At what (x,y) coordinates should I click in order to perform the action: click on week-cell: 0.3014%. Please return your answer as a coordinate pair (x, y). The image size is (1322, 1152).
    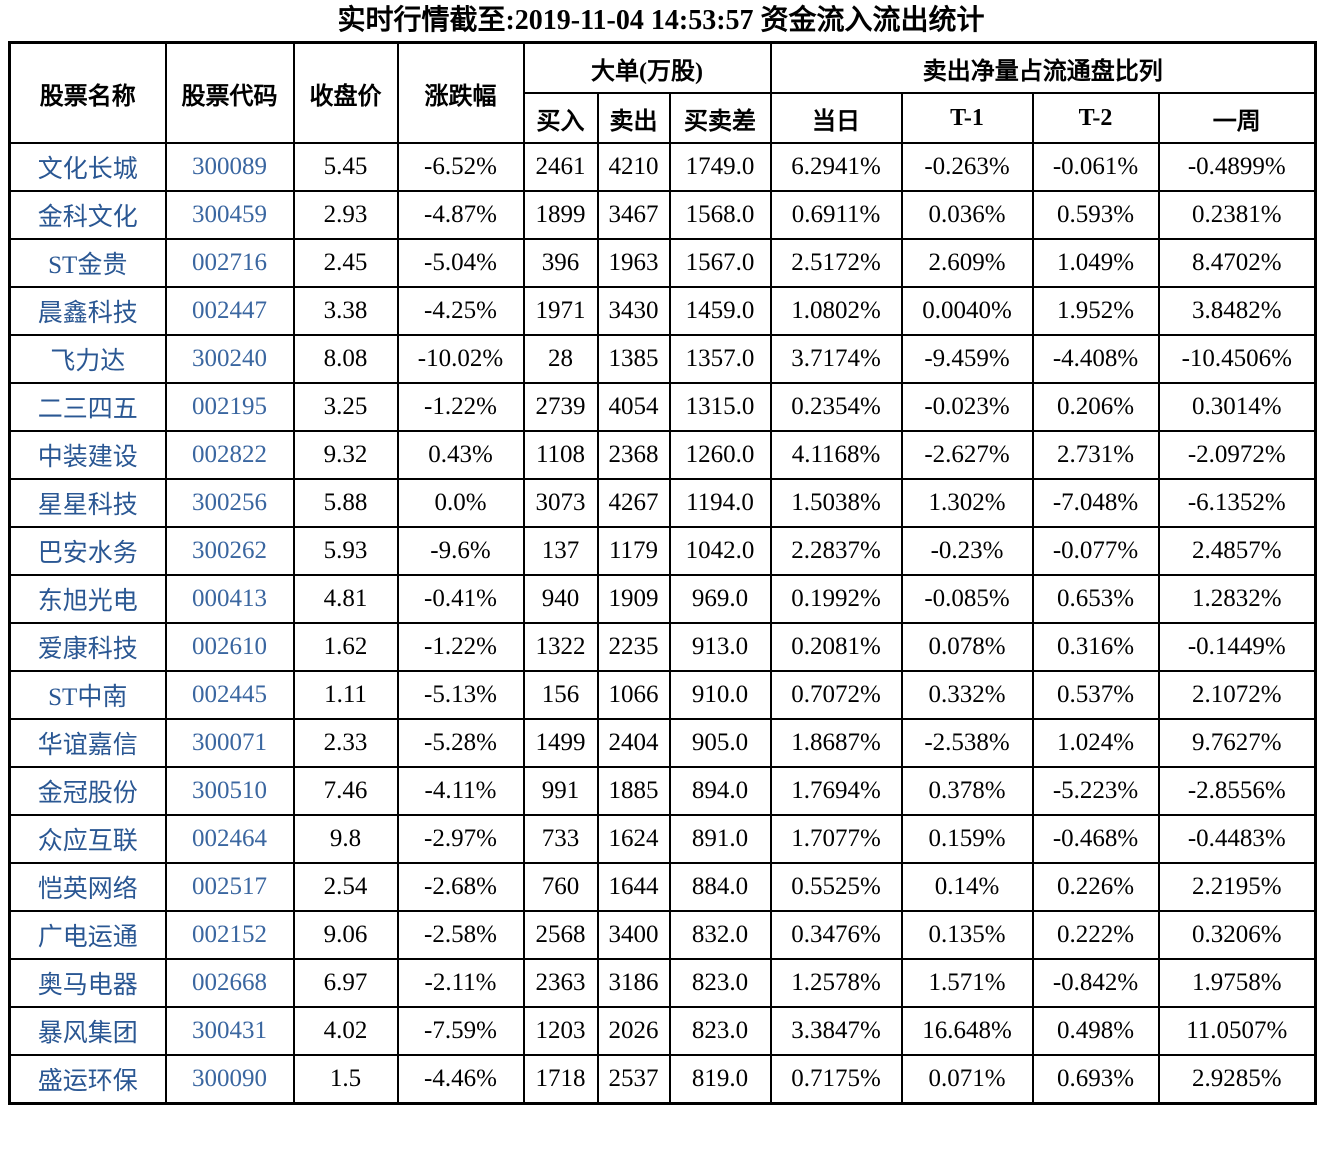
    Looking at the image, I should click on (1237, 407).